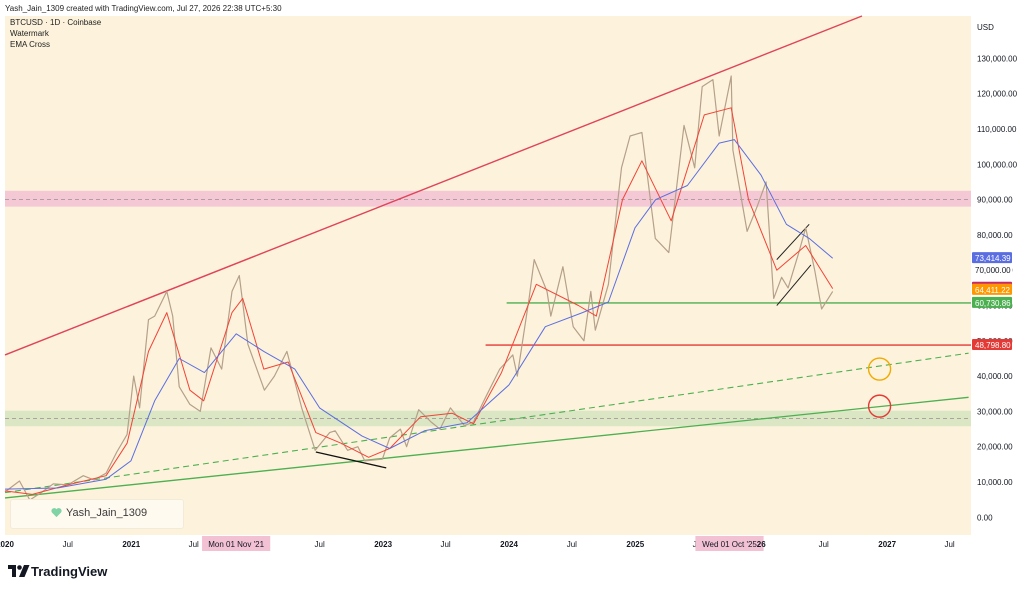 Image resolution: width=1024 pixels, height=589 pixels. Describe the element at coordinates (995, 482) in the screenshot. I see `y-tick-label: 10,000.00` at that location.